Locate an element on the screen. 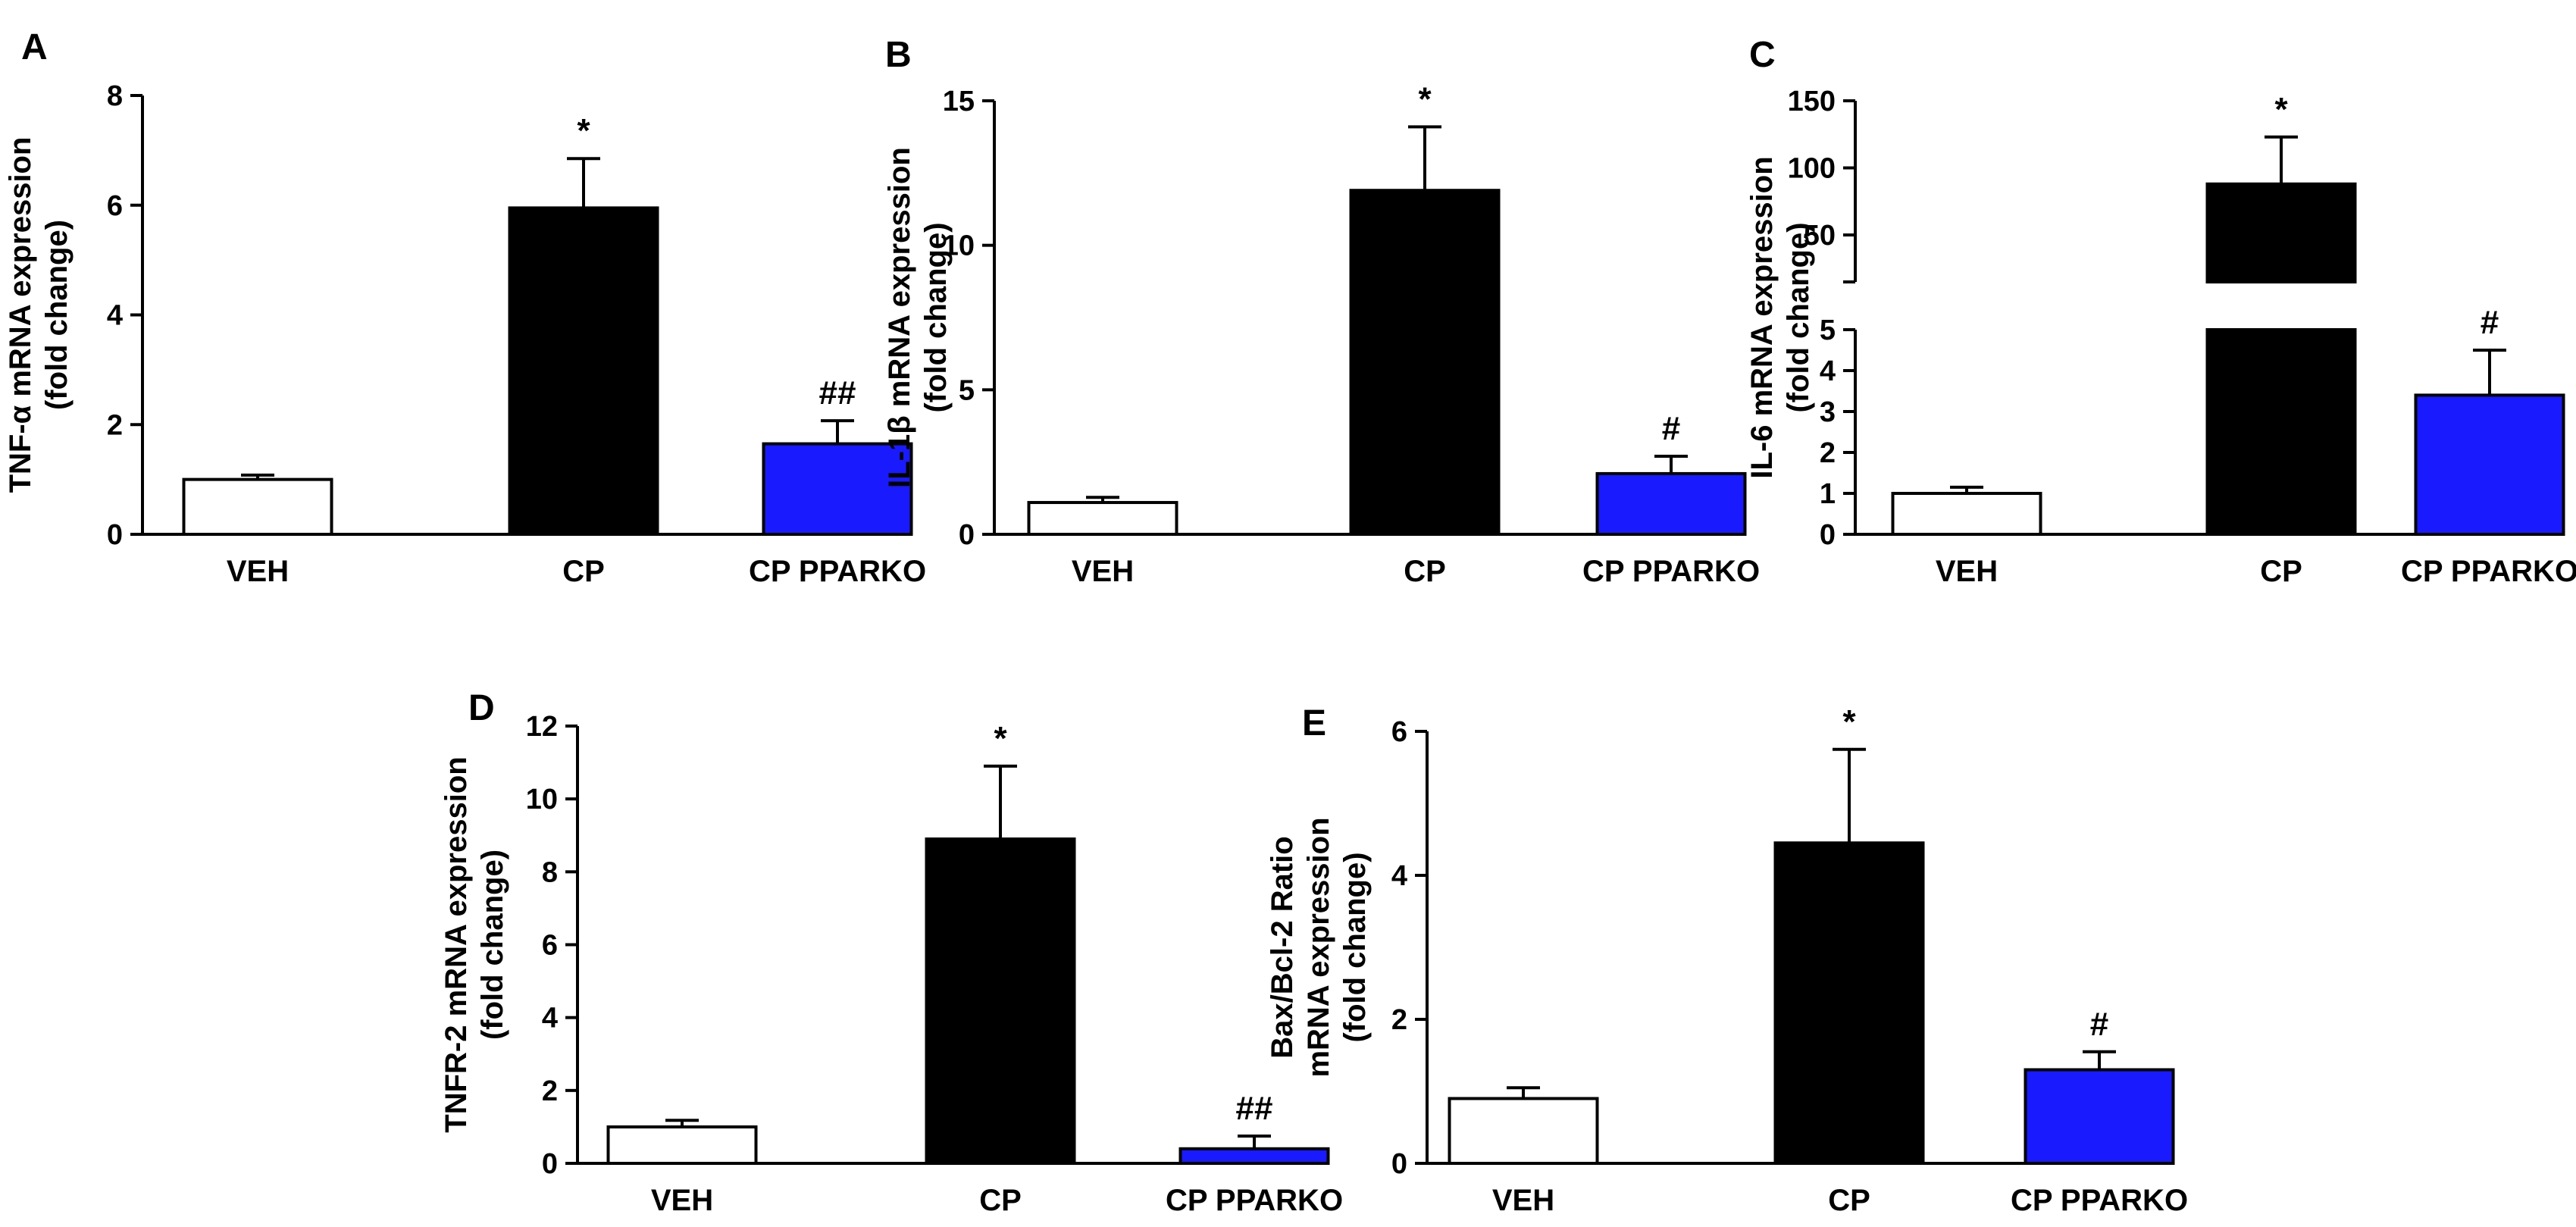 The image size is (2576, 1227). y-tick-label: 150 is located at coordinates (1812, 101).